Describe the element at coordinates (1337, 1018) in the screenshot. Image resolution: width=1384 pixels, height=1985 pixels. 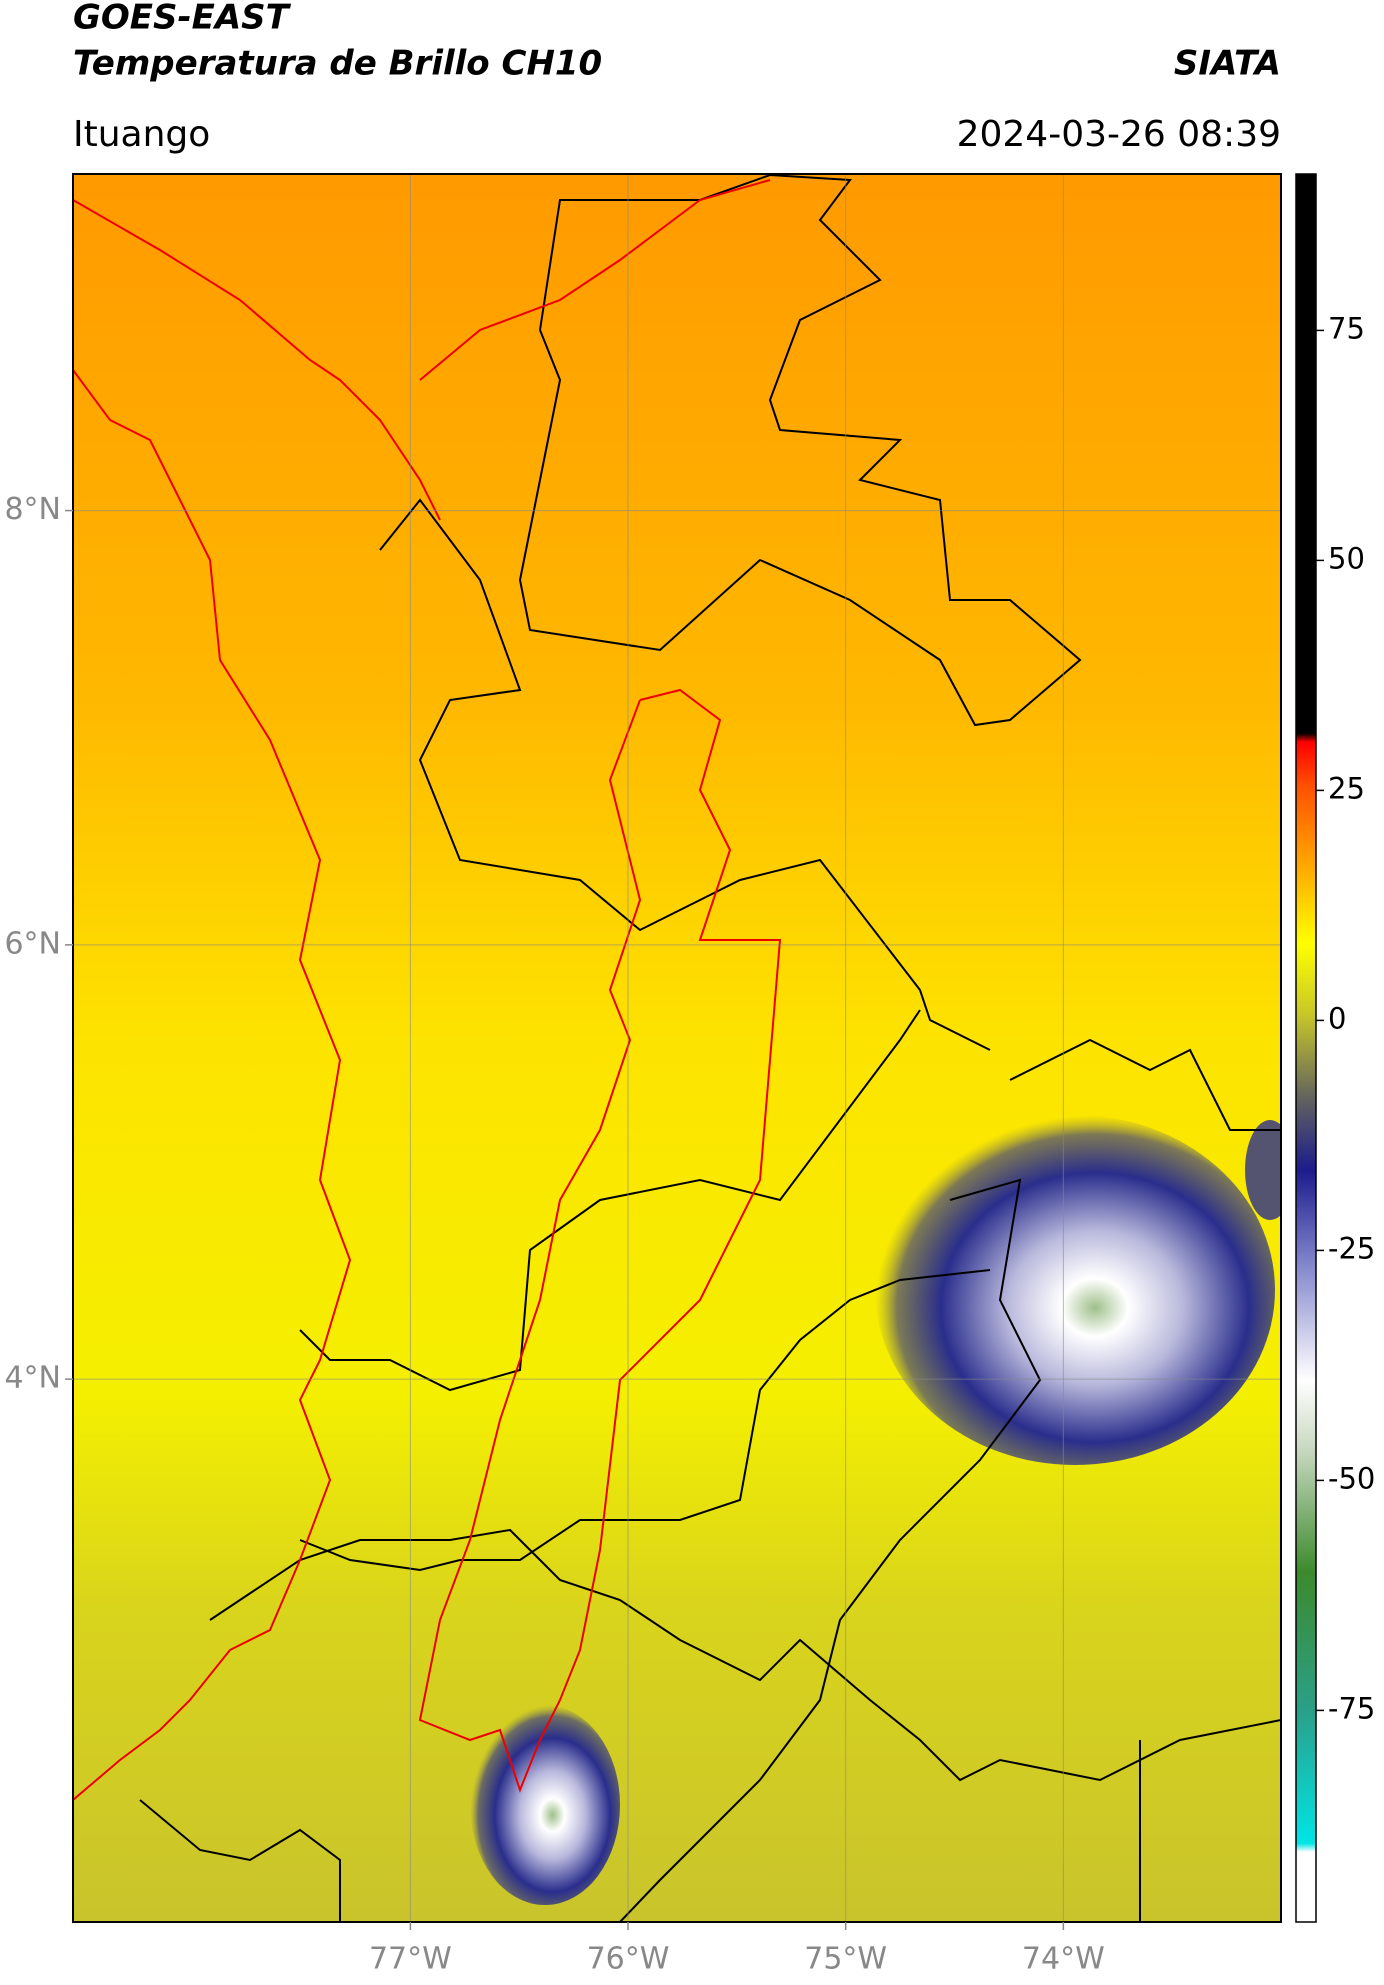
I see `colorbar-tick-label: 0` at that location.